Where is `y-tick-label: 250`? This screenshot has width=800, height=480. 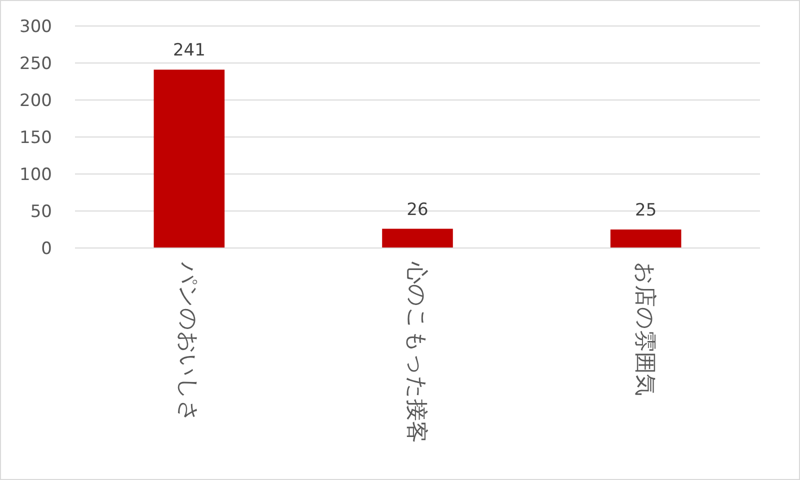 y-tick-label: 250 is located at coordinates (36, 64).